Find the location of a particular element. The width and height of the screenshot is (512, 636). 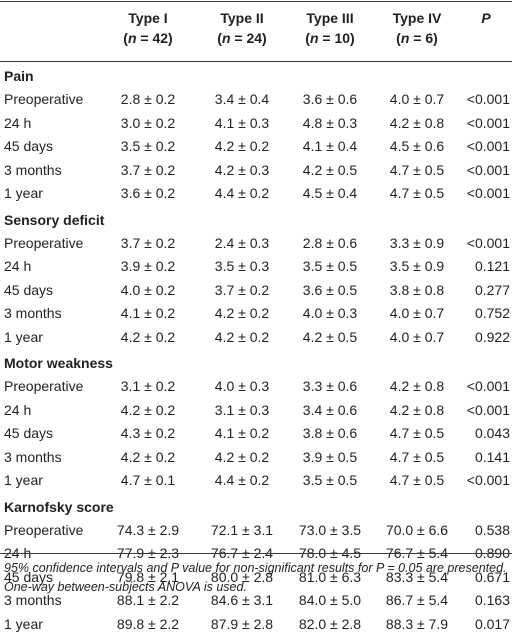

header-type-3: Type III (n = 10) is located at coordinates (330, 28).